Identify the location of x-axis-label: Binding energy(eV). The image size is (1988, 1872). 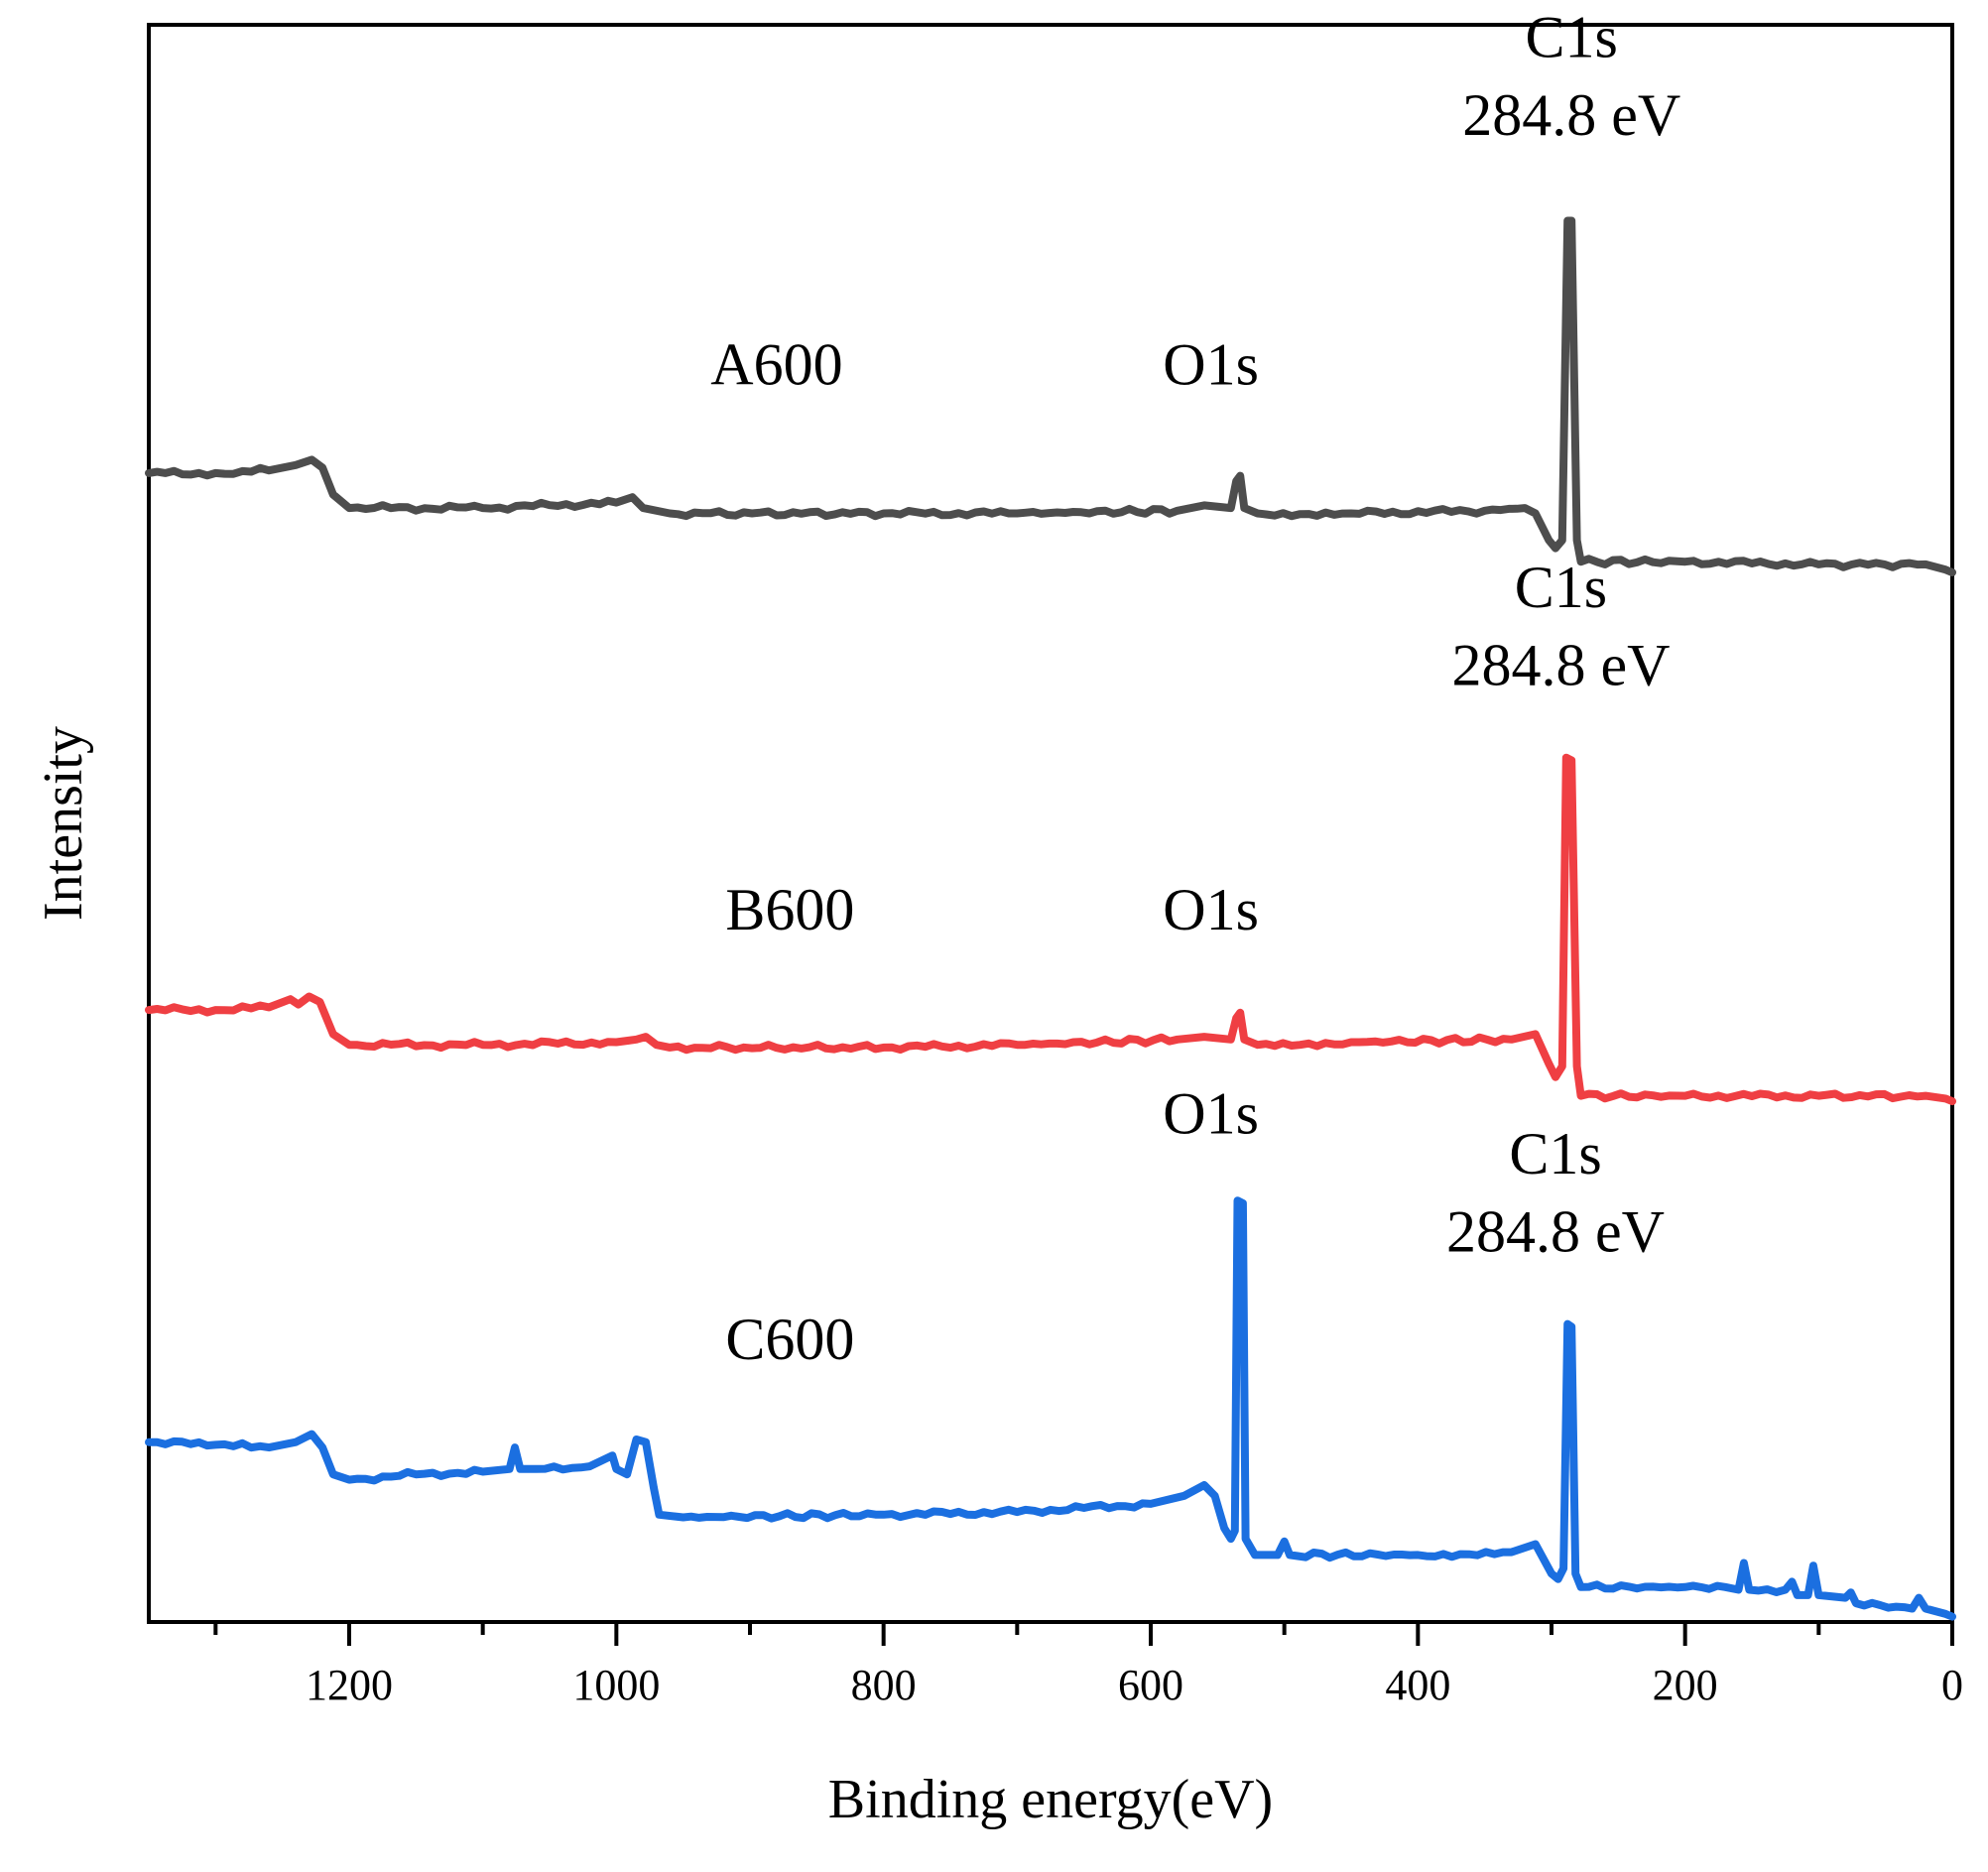
(1050, 1799).